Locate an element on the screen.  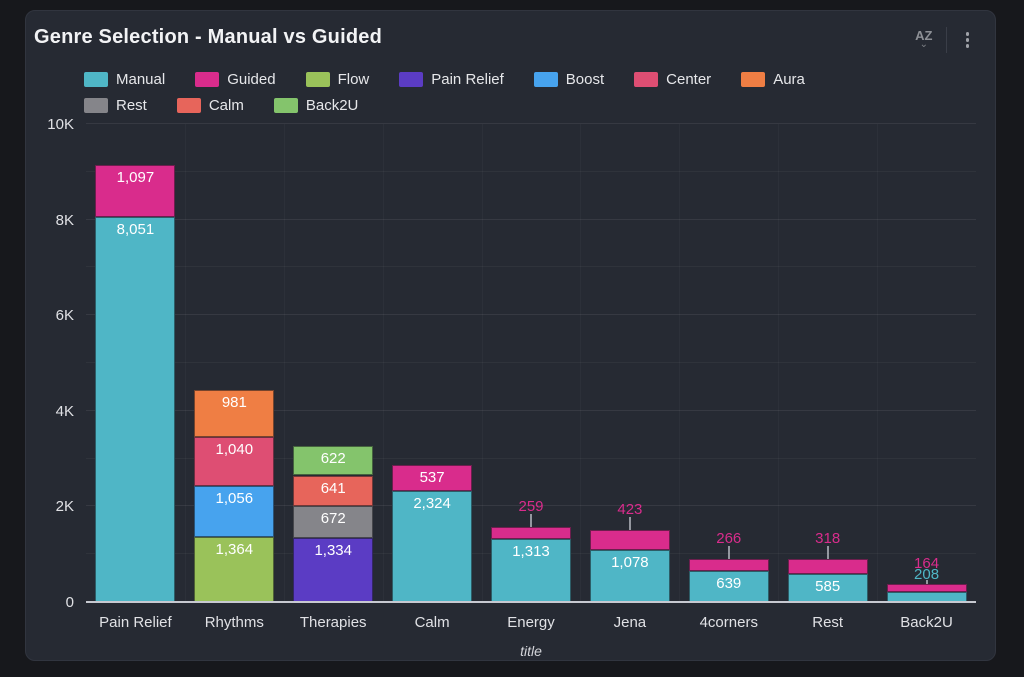
legend-item-pain-relief: Pain Relief is located at coordinates (451, 79).